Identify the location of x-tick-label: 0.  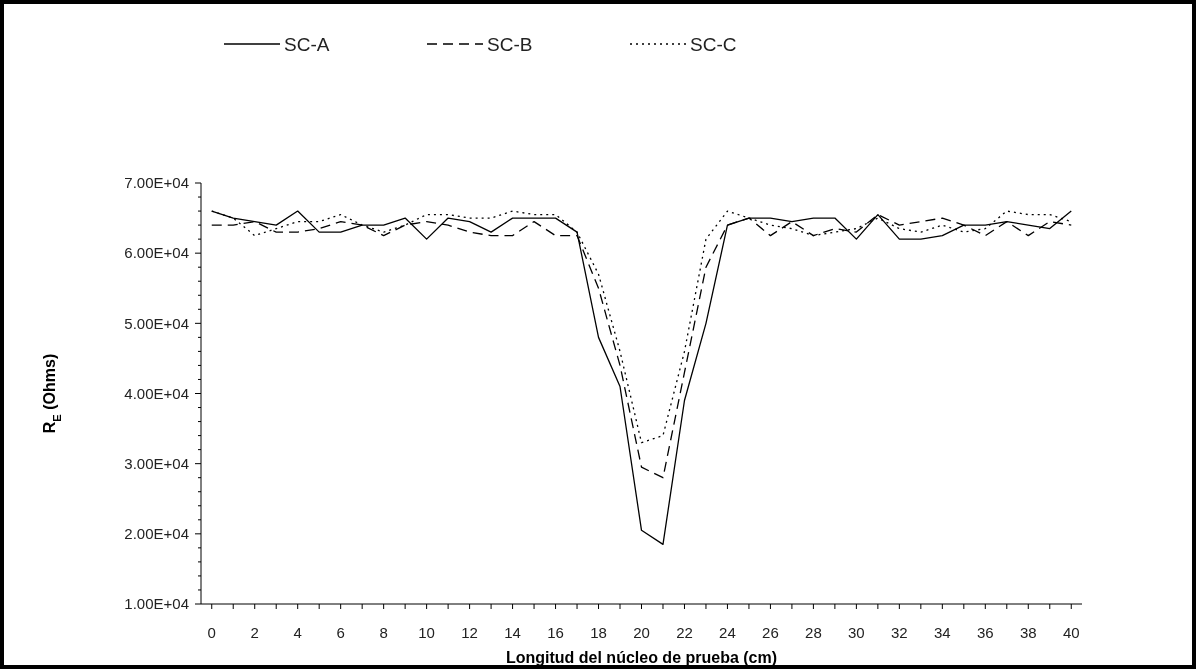
(211, 632).